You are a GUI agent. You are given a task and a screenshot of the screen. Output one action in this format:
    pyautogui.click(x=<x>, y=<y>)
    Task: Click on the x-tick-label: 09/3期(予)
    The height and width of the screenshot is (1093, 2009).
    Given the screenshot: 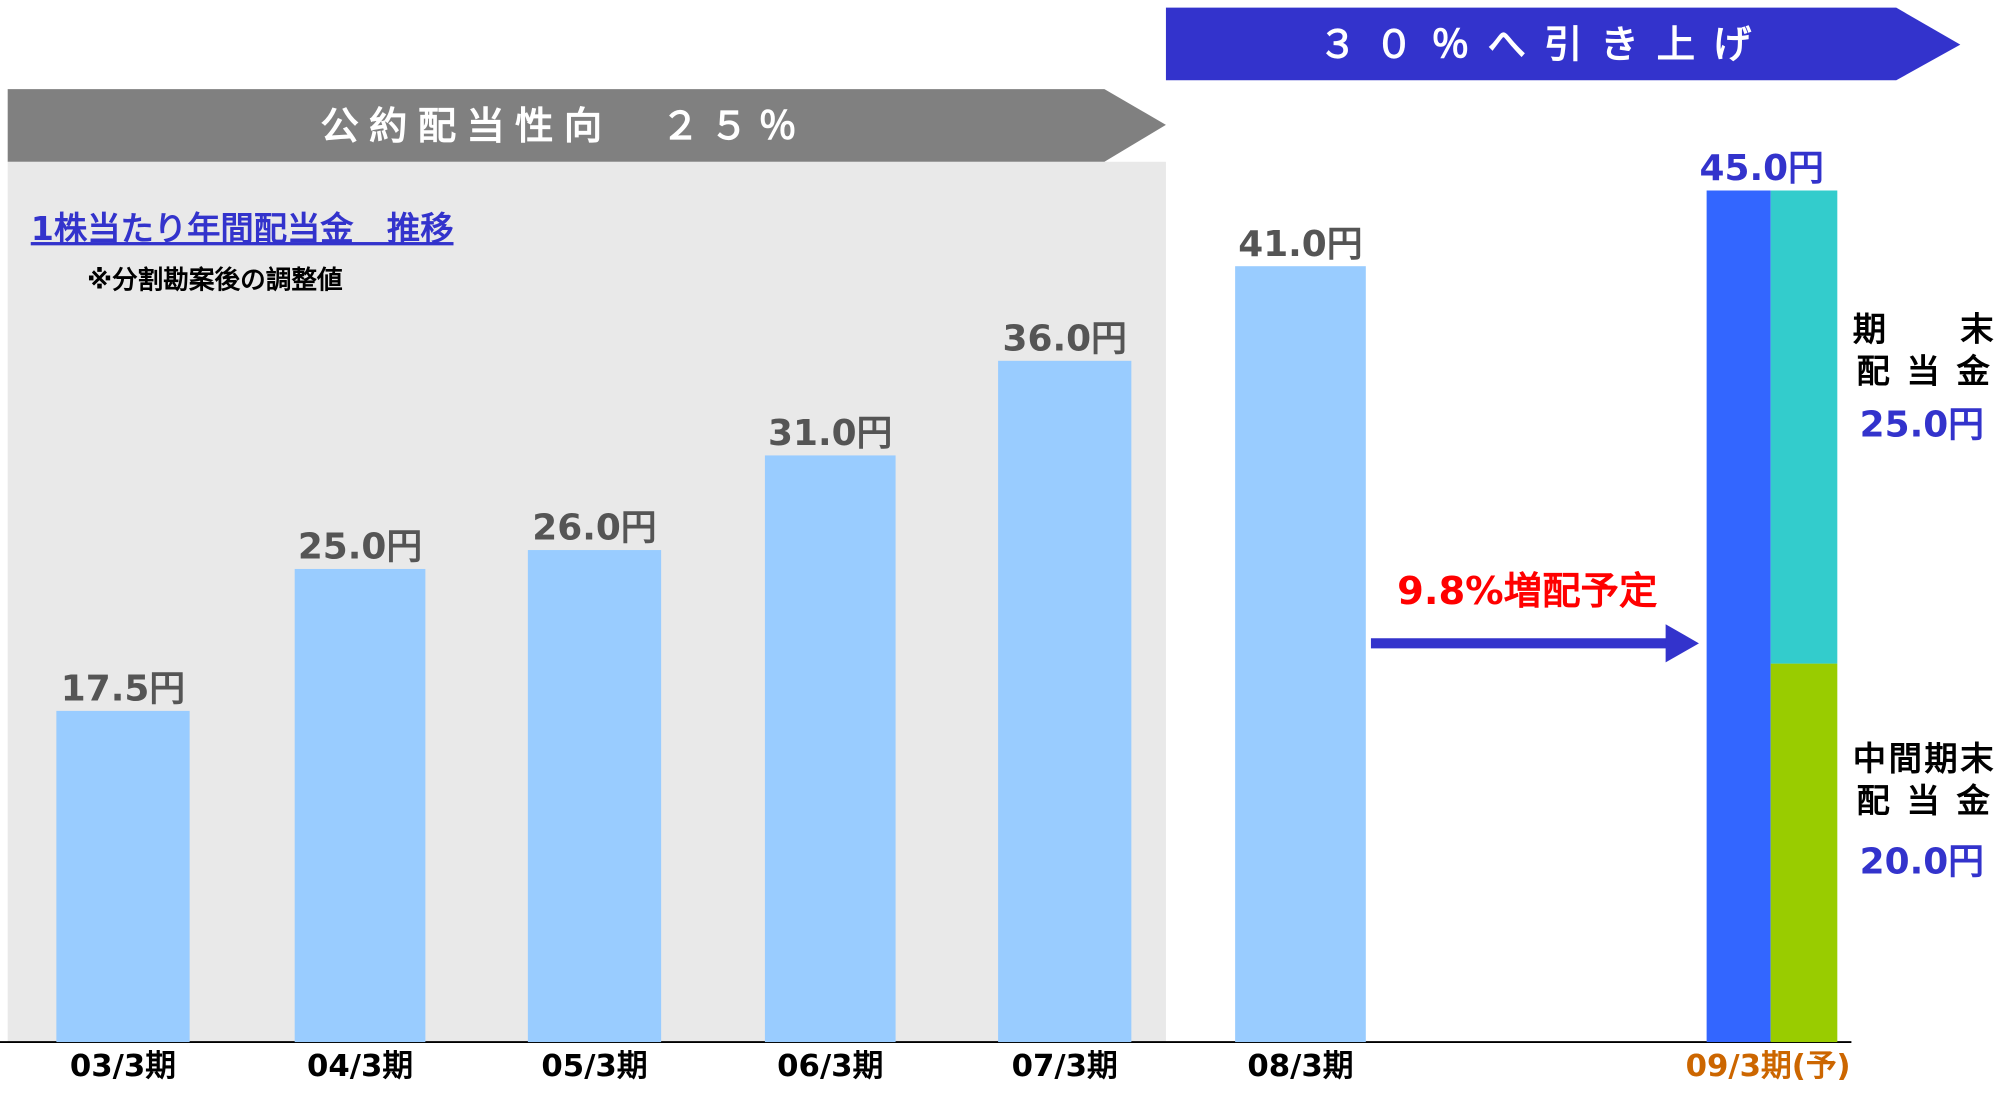 What is the action you would take?
    pyautogui.click(x=1768, y=1066)
    